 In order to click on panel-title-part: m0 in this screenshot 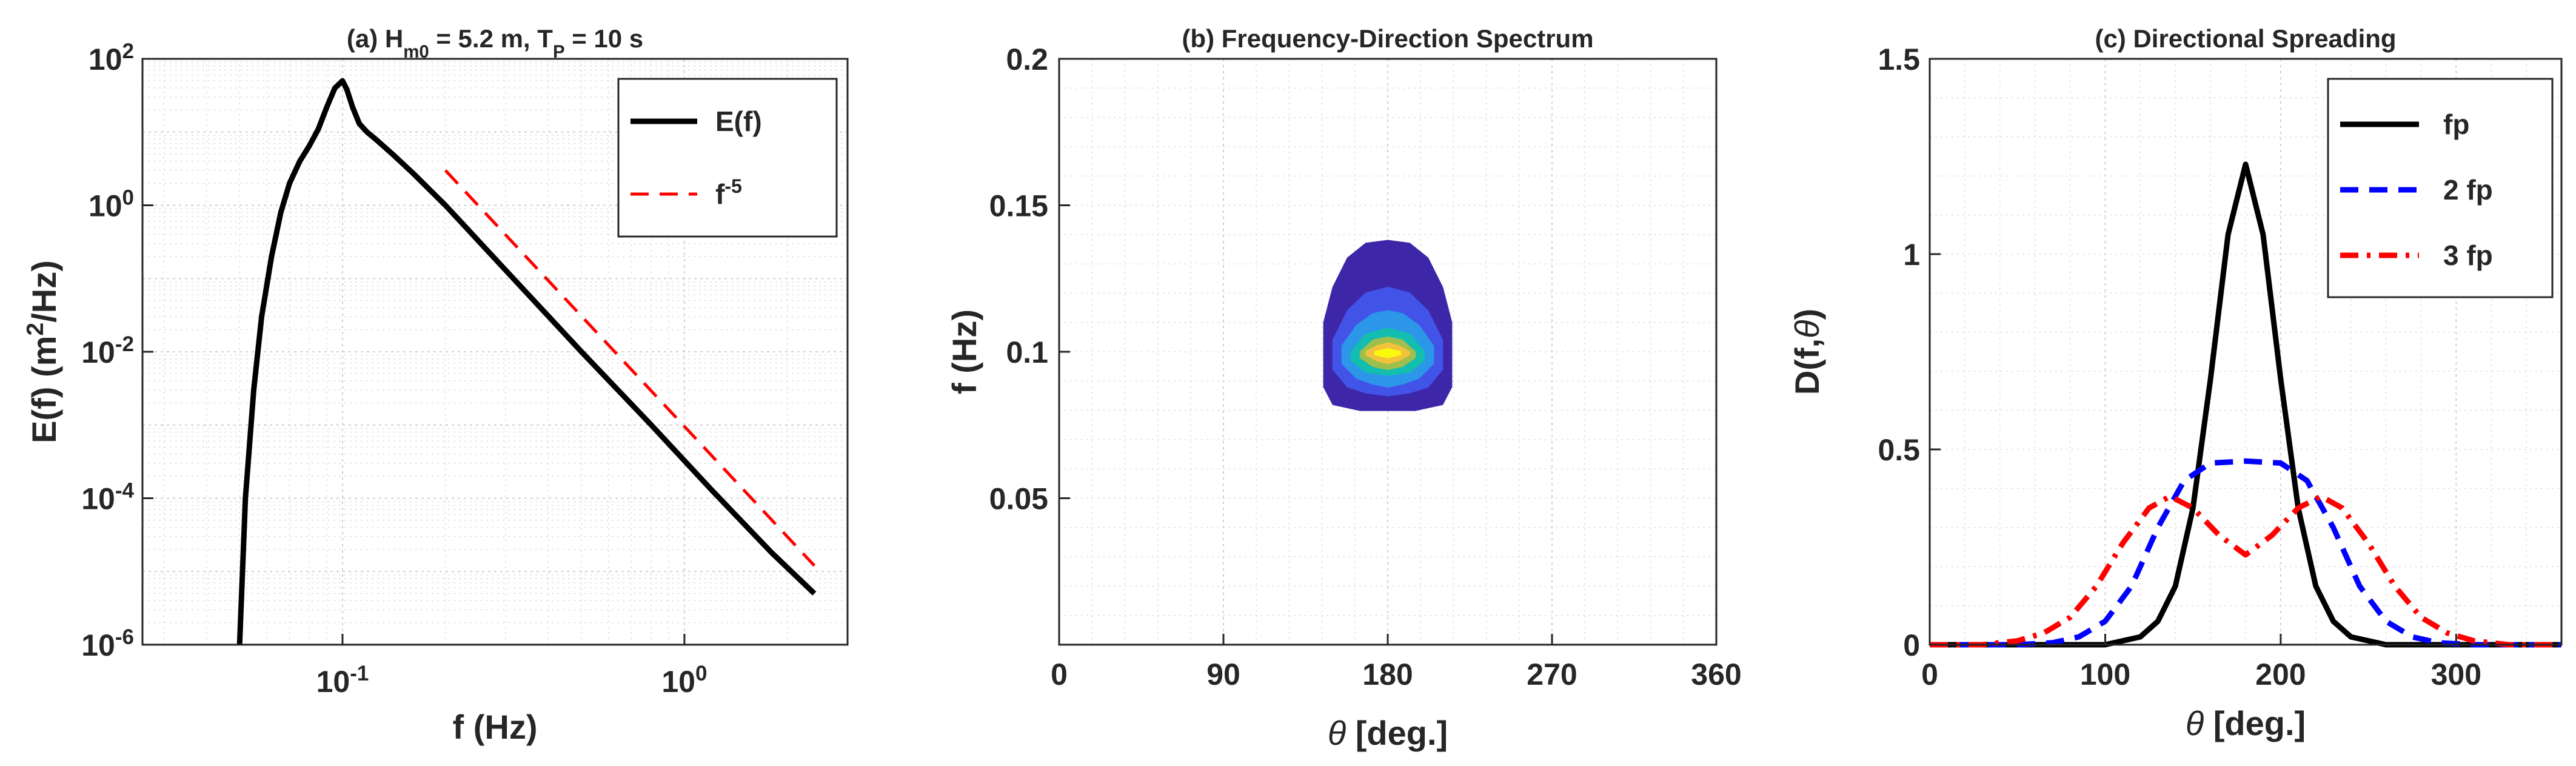, I will do `click(416, 52)`.